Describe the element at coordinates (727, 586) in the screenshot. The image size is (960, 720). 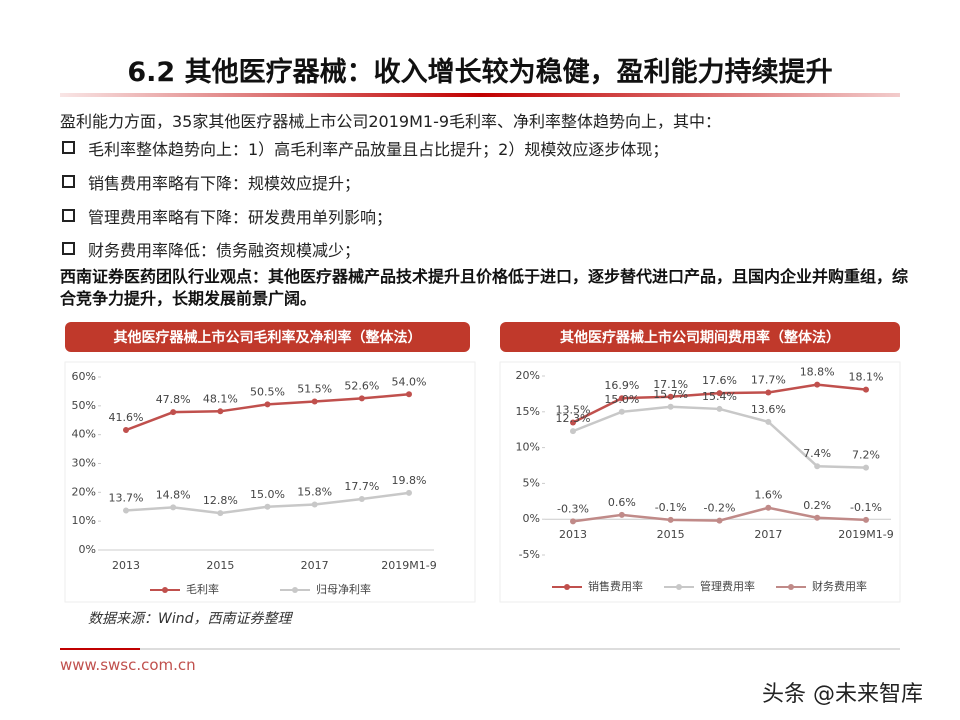
I see `legend-label: 管理费用率` at that location.